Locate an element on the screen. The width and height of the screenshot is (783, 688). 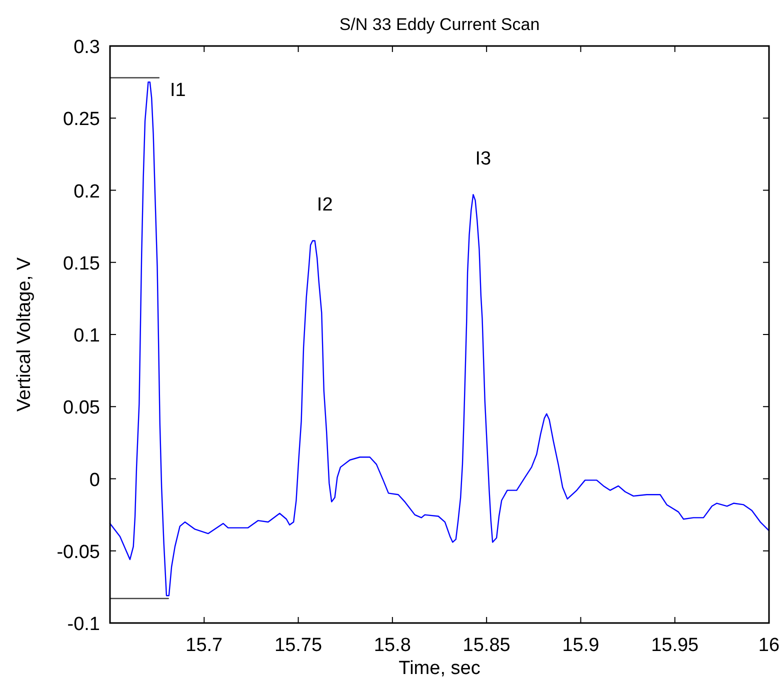
x-axis-title: Time, sec is located at coordinates (439, 668).